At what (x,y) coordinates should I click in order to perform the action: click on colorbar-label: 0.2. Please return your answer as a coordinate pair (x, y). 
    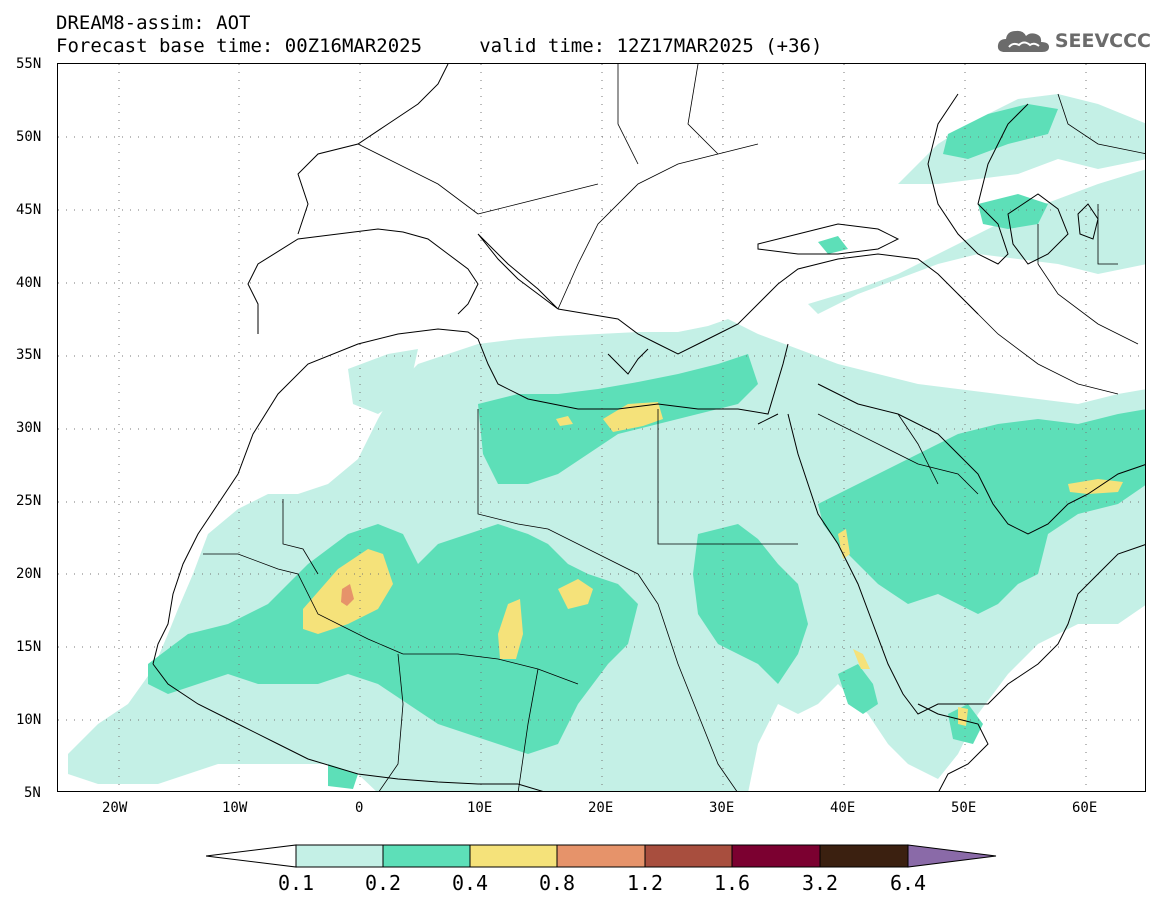
    Looking at the image, I should click on (383, 883).